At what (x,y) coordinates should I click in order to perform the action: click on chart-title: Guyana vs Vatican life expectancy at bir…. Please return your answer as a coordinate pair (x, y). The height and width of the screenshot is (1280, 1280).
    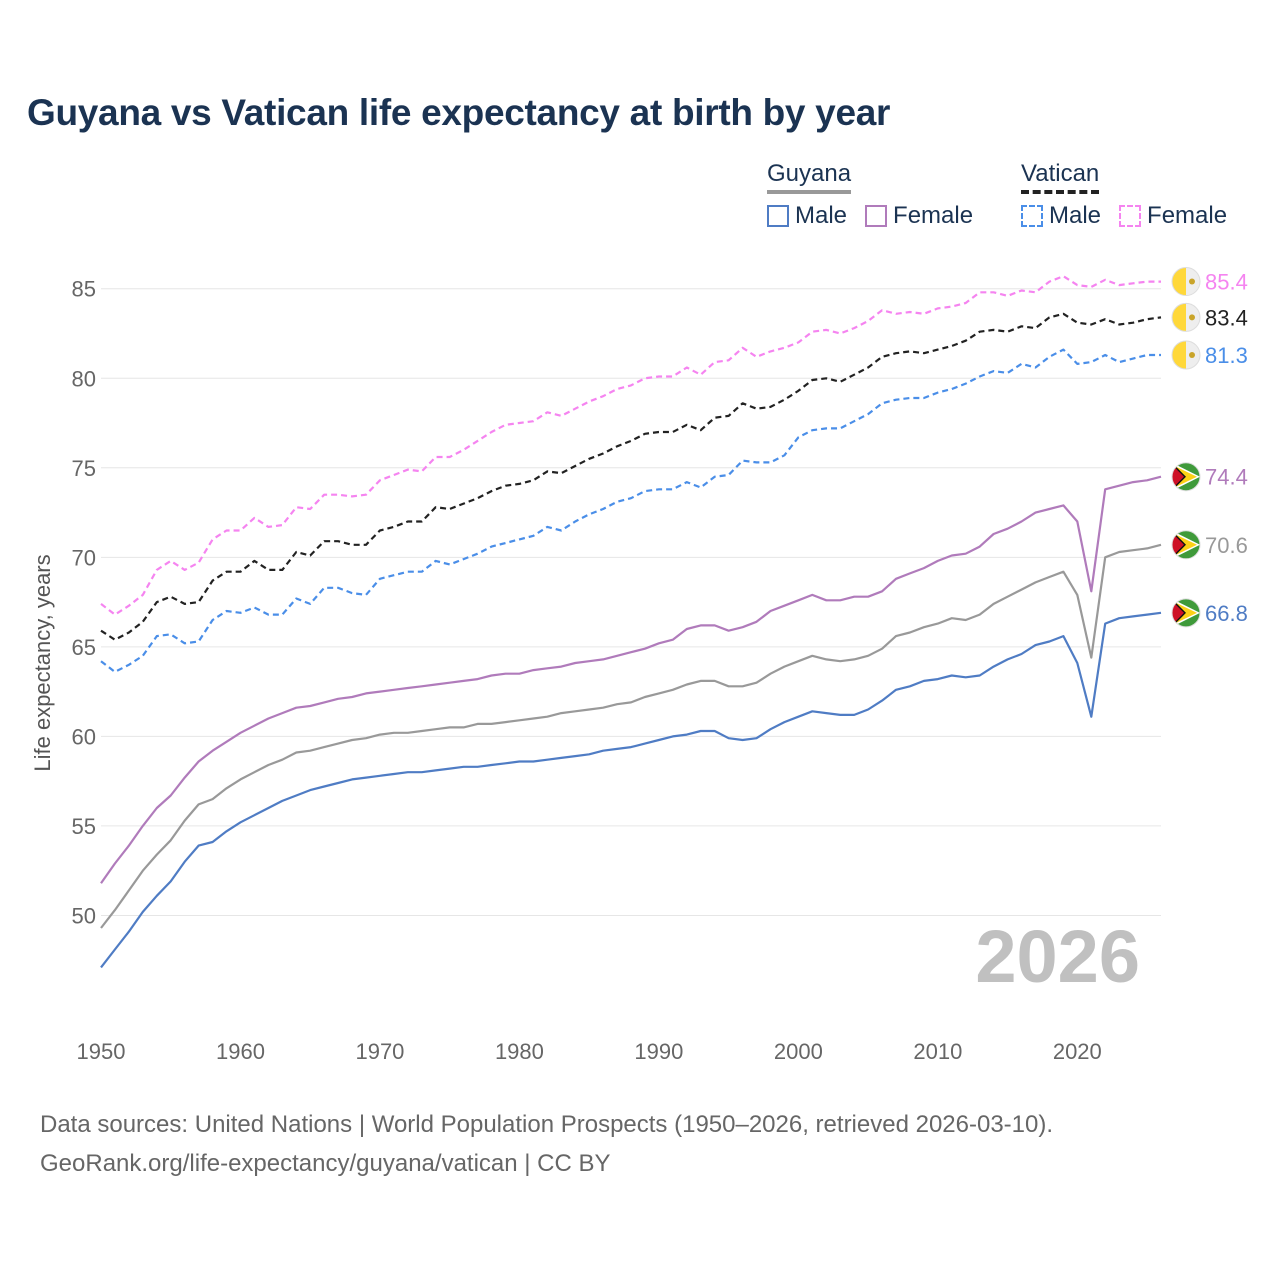
    Looking at the image, I should click on (459, 112).